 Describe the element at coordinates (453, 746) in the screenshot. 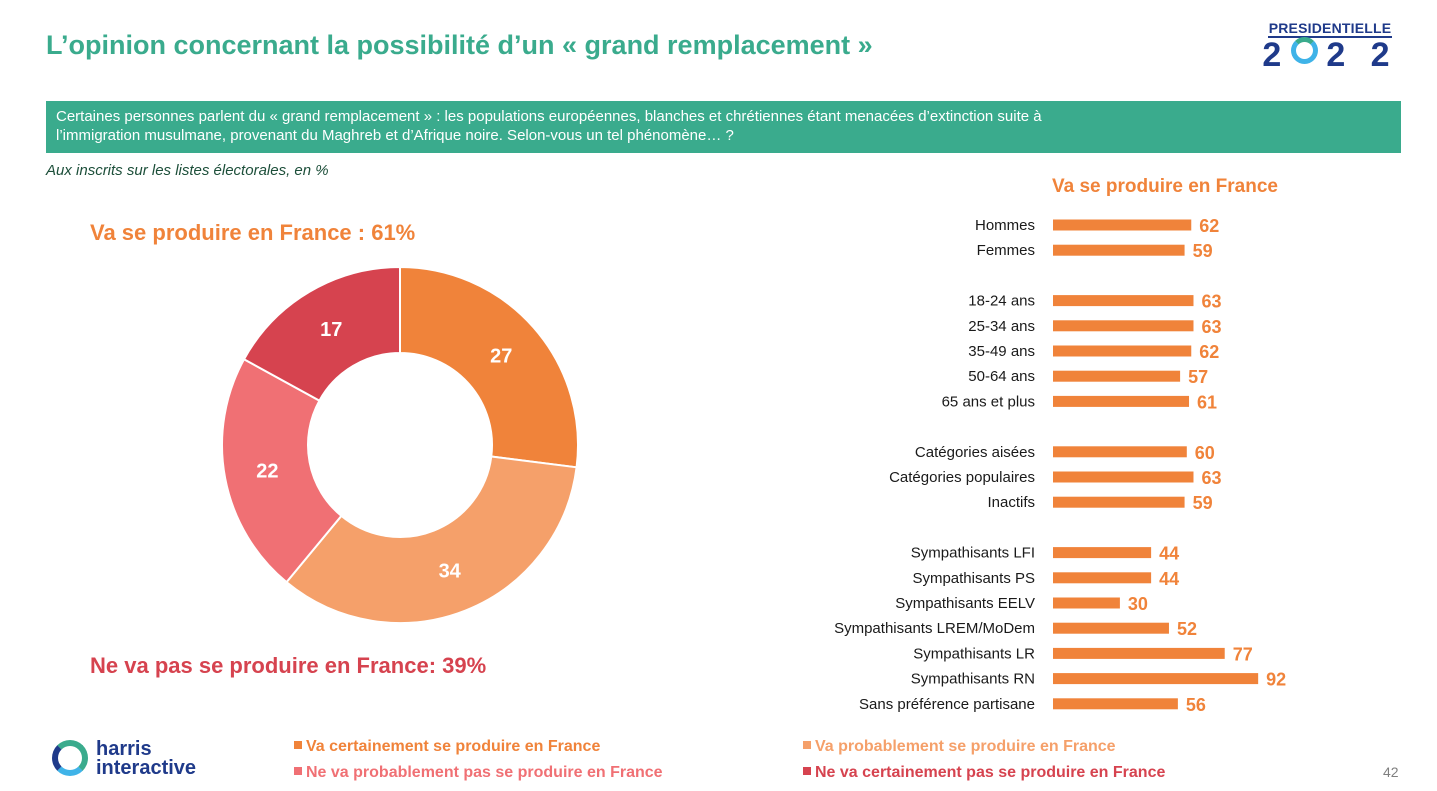

I see `legend-label: Va certainement se produire en France` at that location.